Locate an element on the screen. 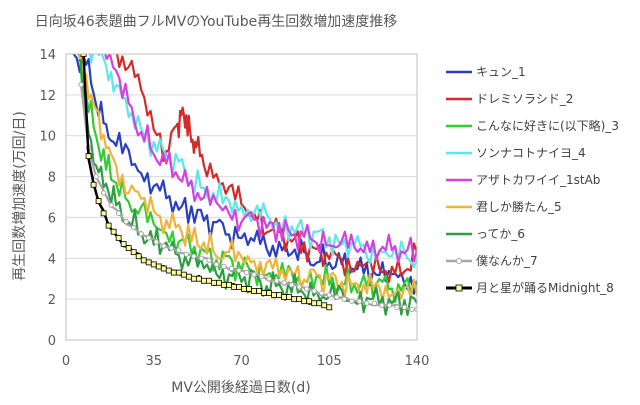 This screenshot has width=640, height=405. legend-item: ってか_6 is located at coordinates (485, 234).